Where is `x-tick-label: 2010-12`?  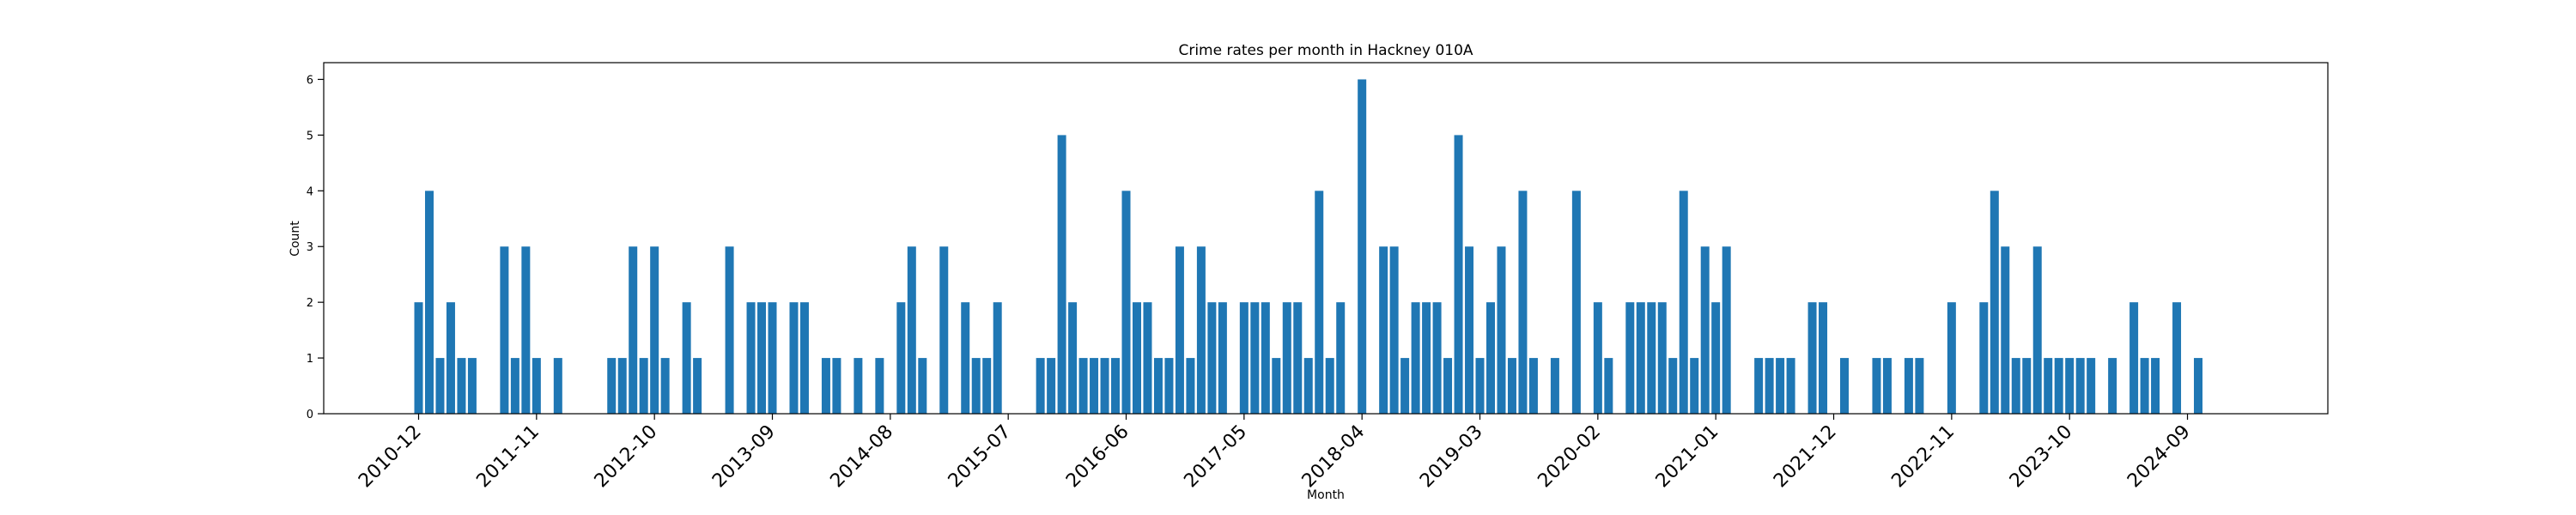
x-tick-label: 2010-12 is located at coordinates (390, 457).